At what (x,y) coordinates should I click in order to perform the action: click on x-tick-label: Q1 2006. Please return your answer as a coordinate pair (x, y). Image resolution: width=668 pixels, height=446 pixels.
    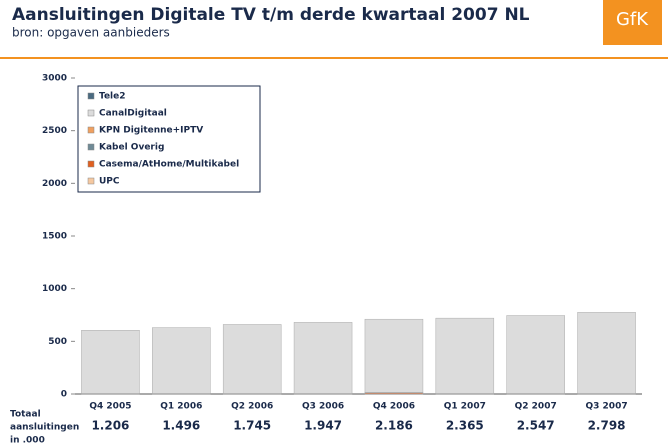
    Looking at the image, I should click on (181, 407).